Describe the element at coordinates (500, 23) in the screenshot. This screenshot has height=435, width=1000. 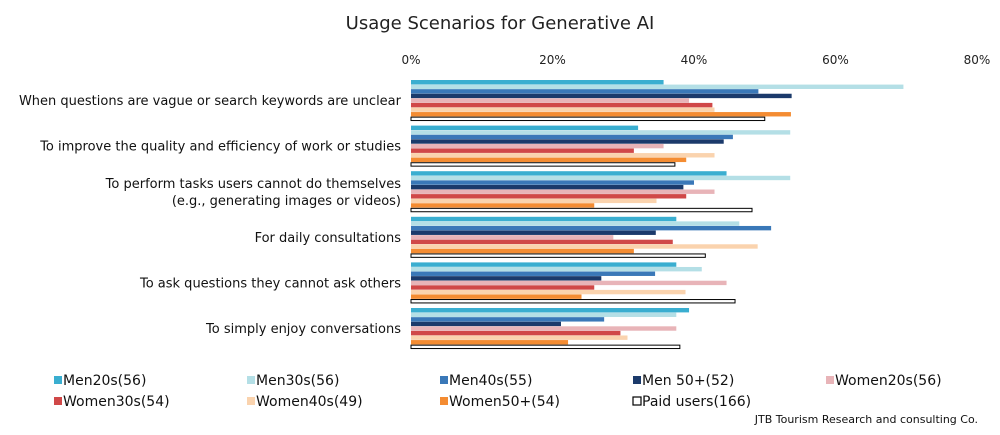
I see `chart-title: Usage Scenarios for Generative AI` at that location.